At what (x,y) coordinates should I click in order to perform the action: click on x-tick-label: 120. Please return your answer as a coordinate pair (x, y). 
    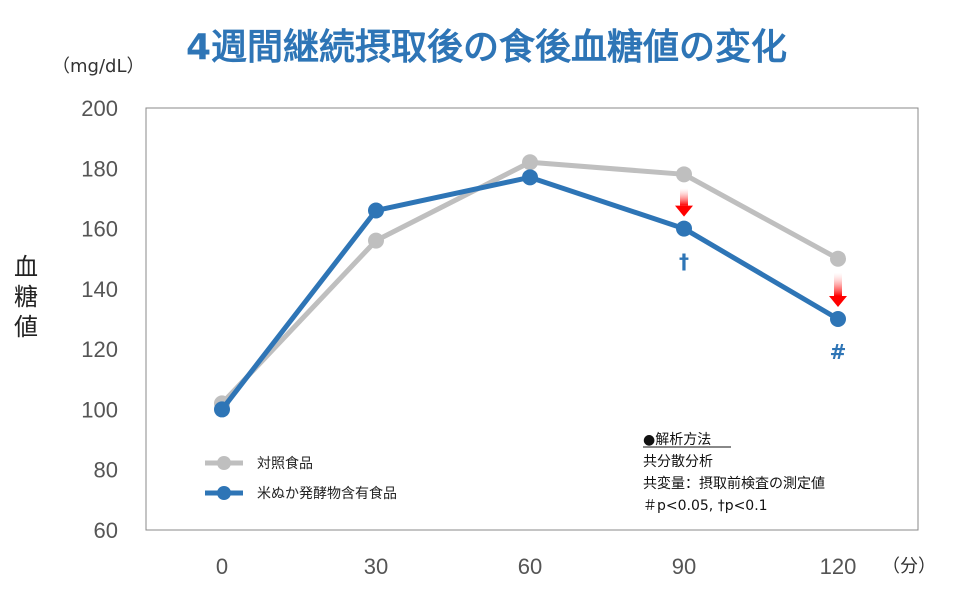
    Looking at the image, I should click on (838, 566).